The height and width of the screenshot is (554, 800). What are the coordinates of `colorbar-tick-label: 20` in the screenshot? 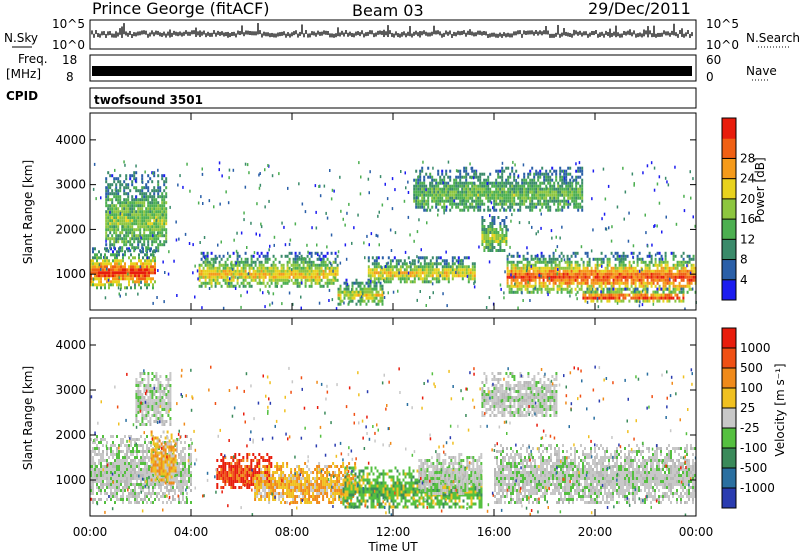 It's located at (747, 199).